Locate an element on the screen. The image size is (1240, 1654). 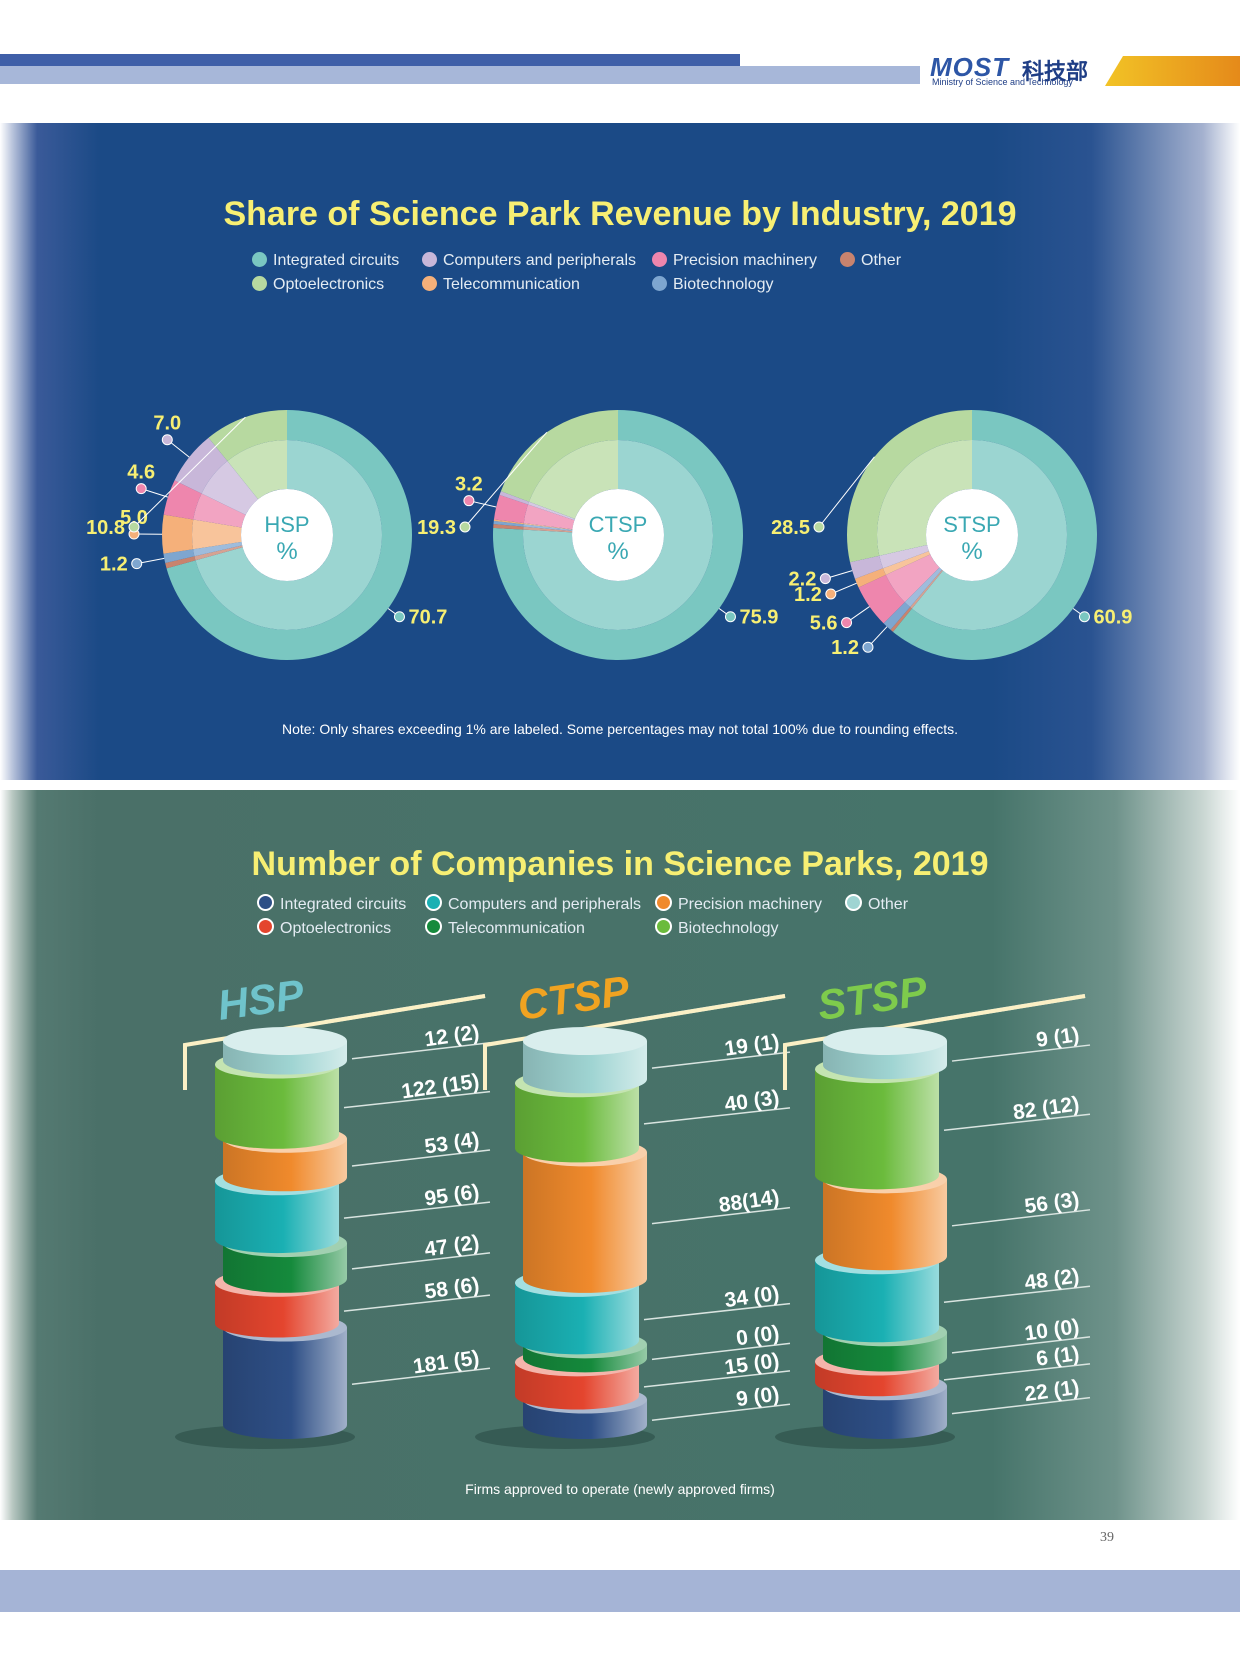
segment-value-label: 88(14) is located at coordinates (748, 1201).